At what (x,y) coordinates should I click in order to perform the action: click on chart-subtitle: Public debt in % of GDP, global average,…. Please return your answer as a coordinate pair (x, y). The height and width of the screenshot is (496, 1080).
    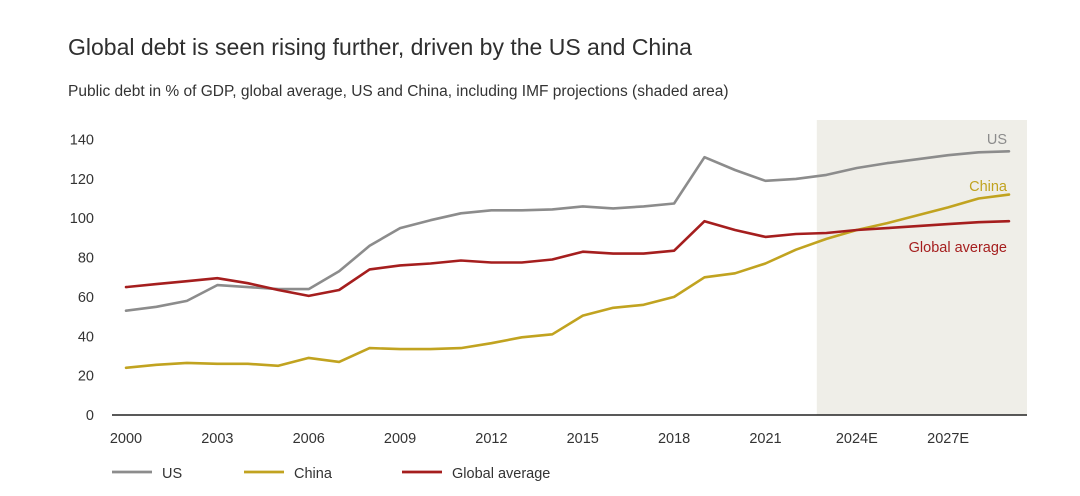
    Looking at the image, I should click on (398, 91).